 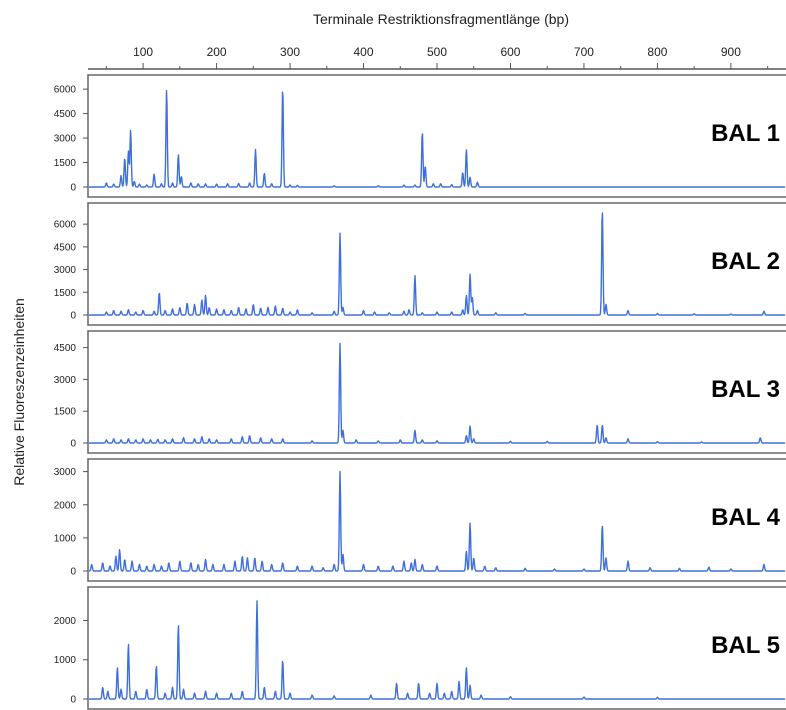 I want to click on x-tick-label: 900, so click(x=731, y=52).